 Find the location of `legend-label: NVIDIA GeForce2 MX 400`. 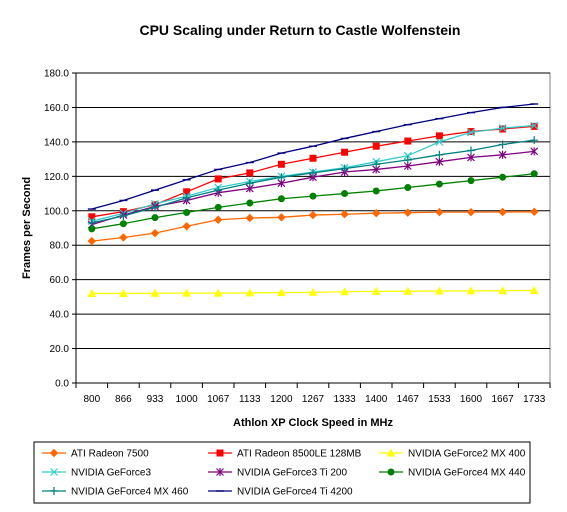

legend-label: NVIDIA GeForce2 MX 400 is located at coordinates (467, 454).